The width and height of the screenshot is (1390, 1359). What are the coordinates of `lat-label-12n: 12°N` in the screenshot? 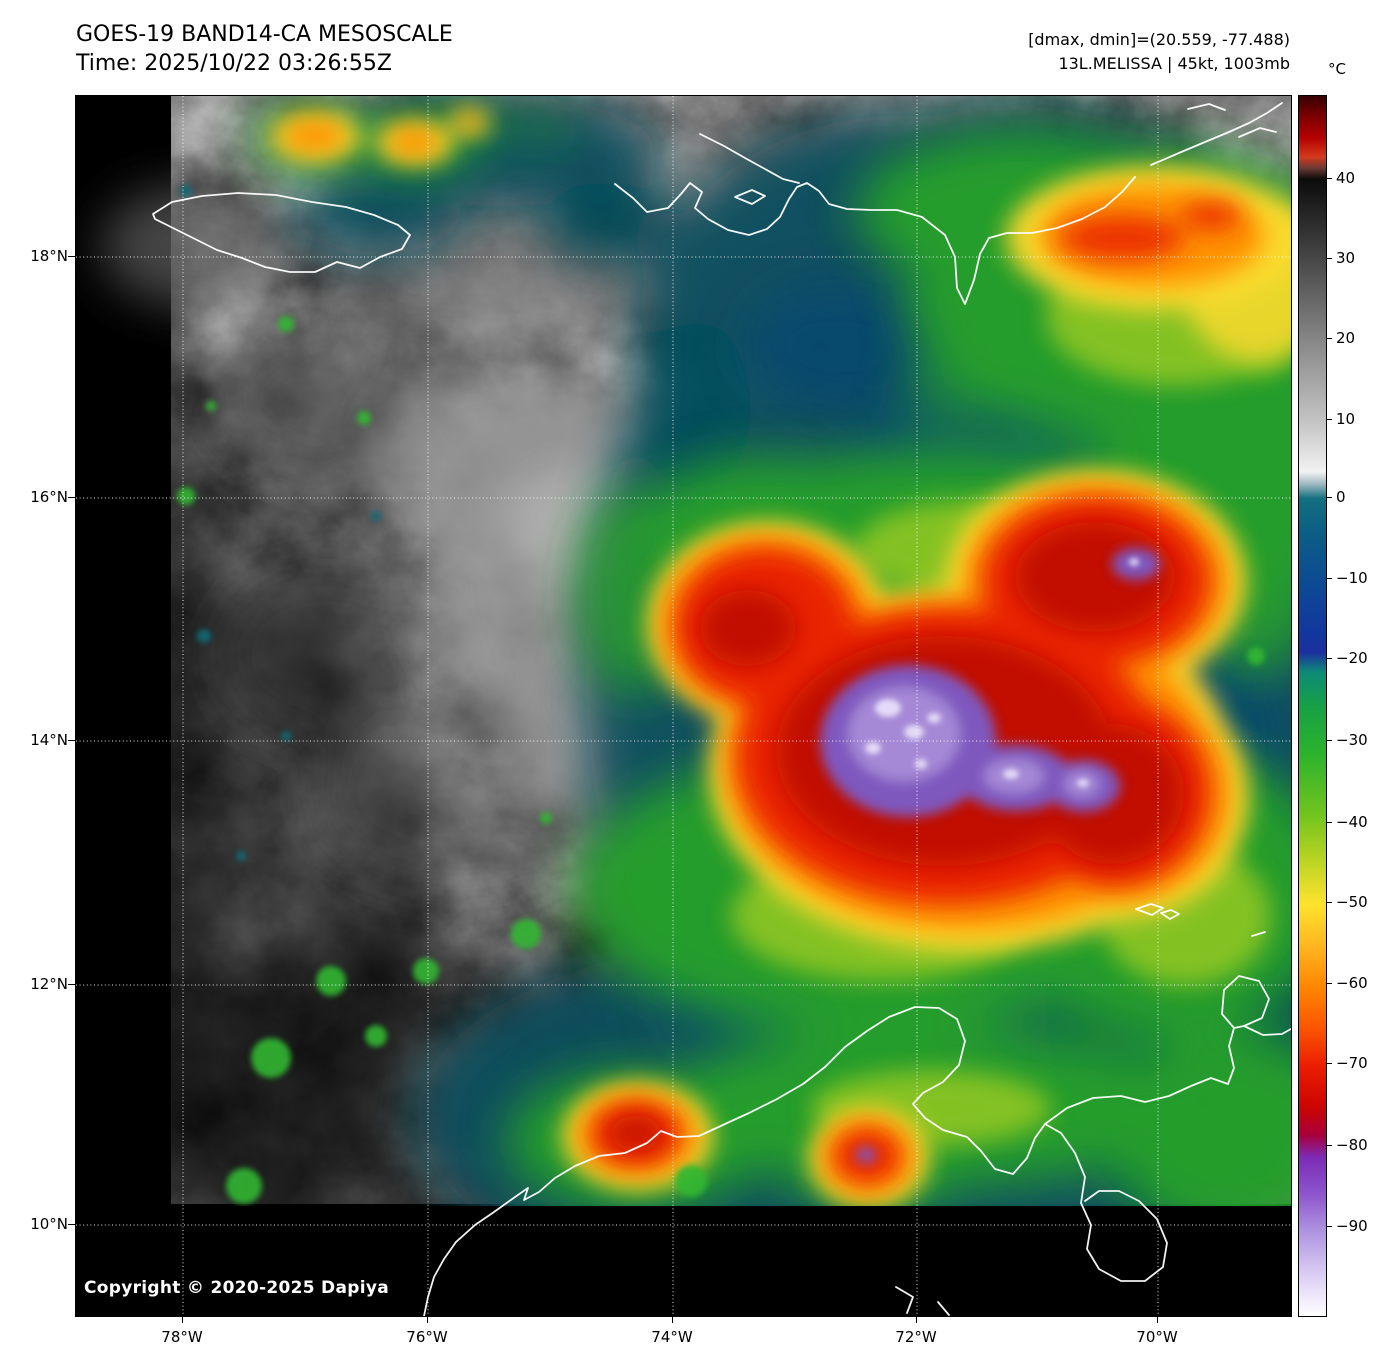 It's located at (49, 984).